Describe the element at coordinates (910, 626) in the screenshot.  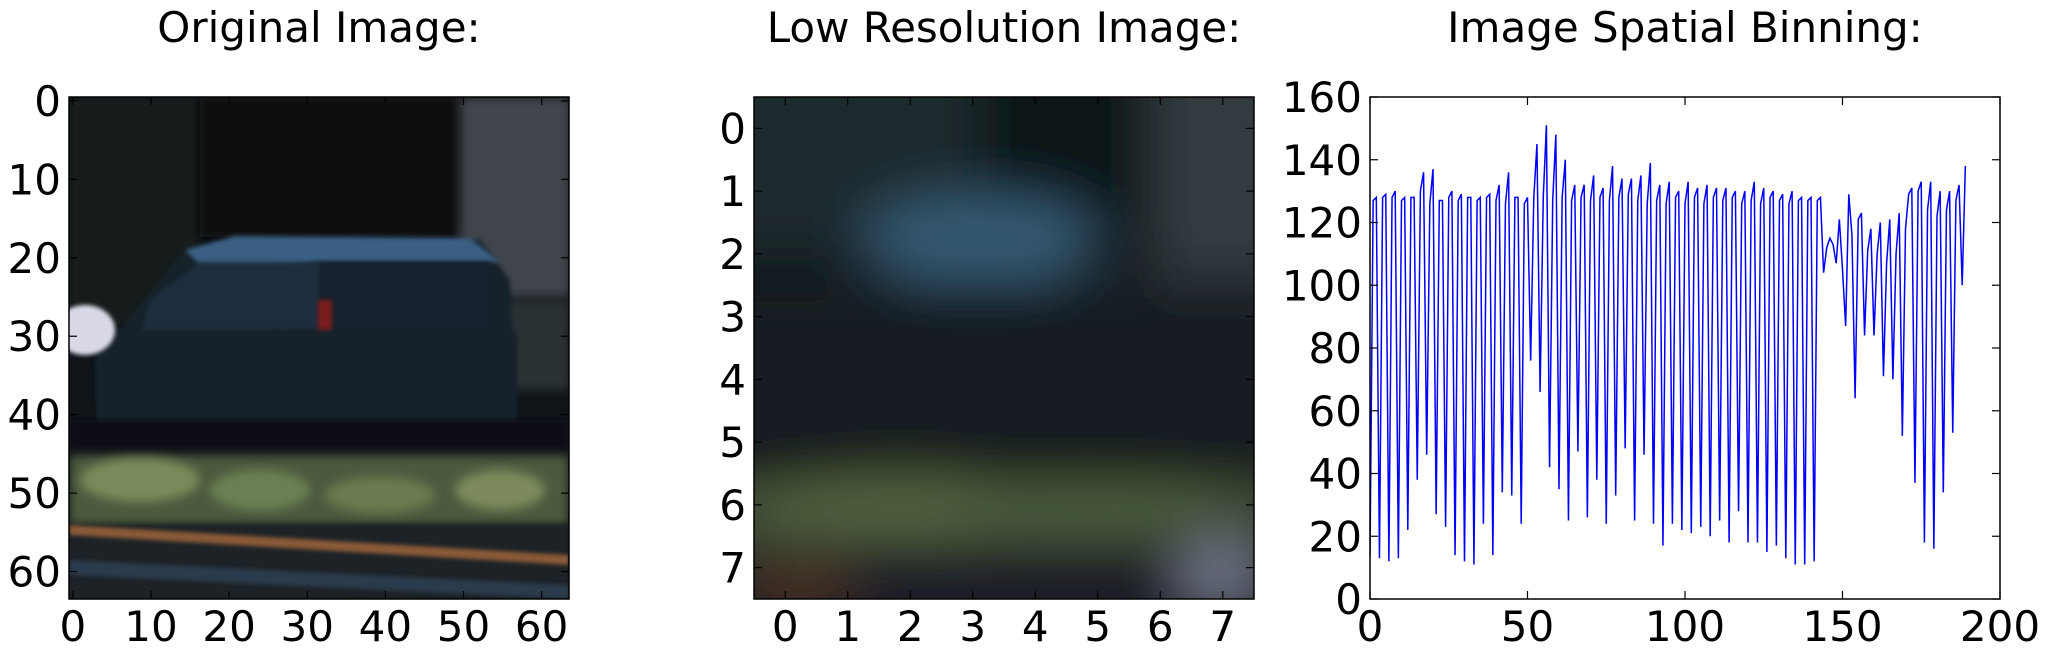
I see `lowres-x-tick-label: 2` at that location.